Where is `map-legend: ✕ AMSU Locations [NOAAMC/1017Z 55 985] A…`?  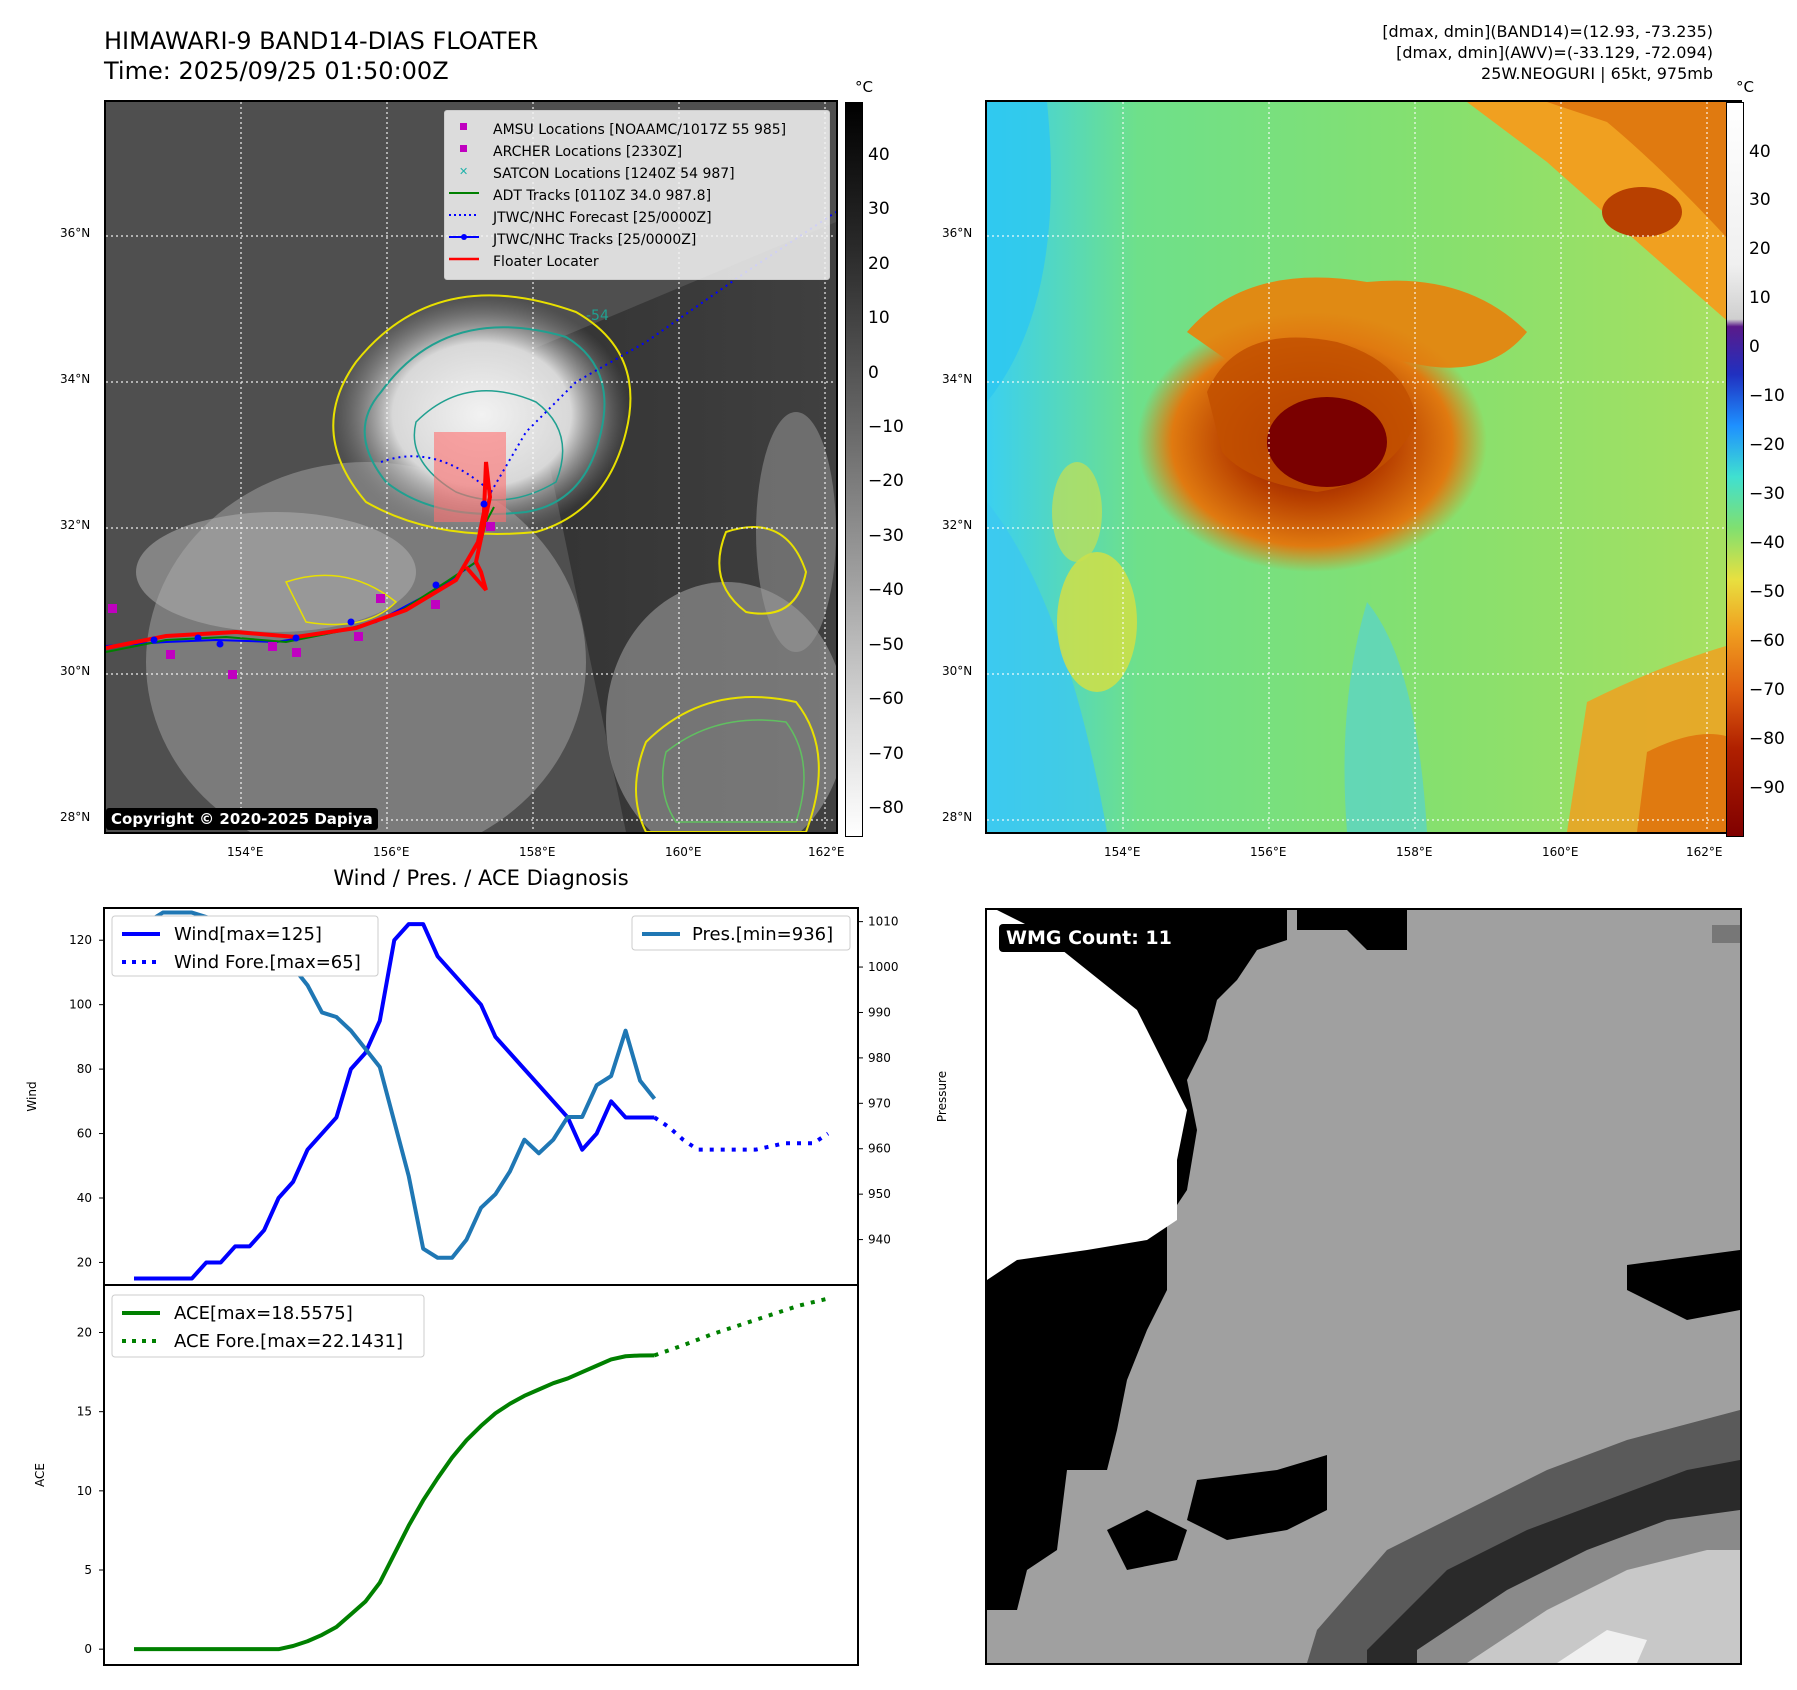
map-legend: ✕ AMSU Locations [NOAAMC/1017Z 55 985] A… is located at coordinates (637, 195).